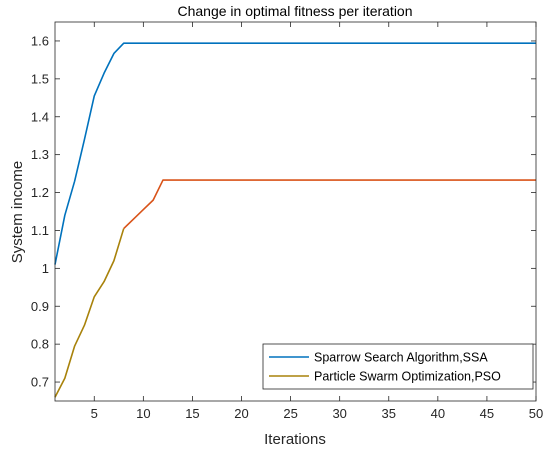  Describe the element at coordinates (94, 413) in the screenshot. I see `x-tick-label: 5` at that location.